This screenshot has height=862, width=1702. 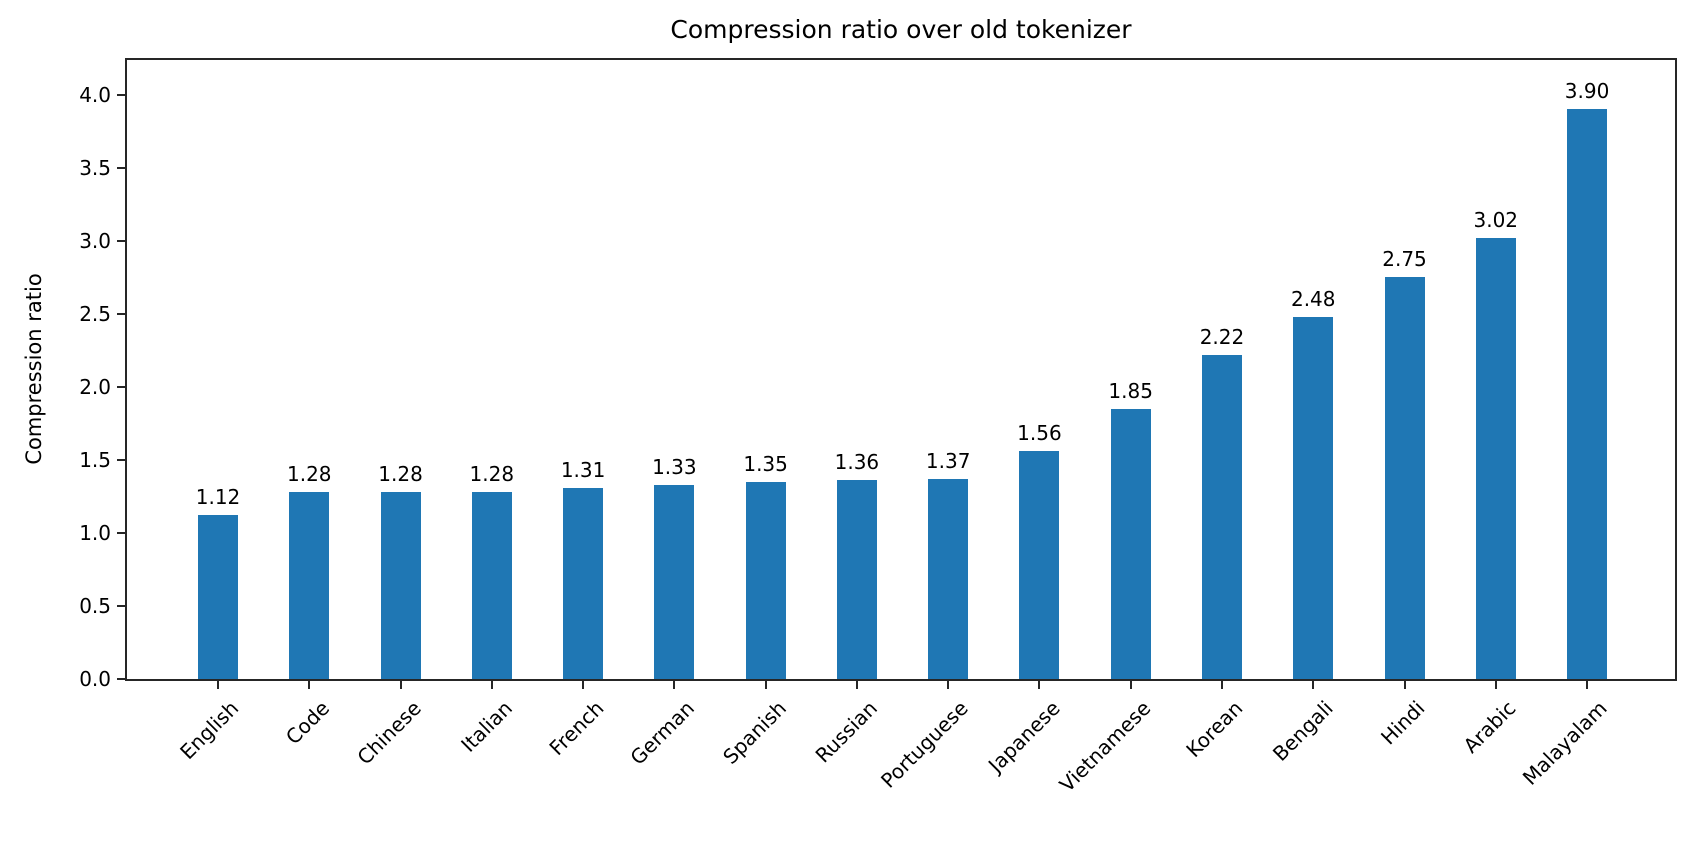 What do you see at coordinates (218, 497) in the screenshot?
I see `bar-value-label: 1.12` at bounding box center [218, 497].